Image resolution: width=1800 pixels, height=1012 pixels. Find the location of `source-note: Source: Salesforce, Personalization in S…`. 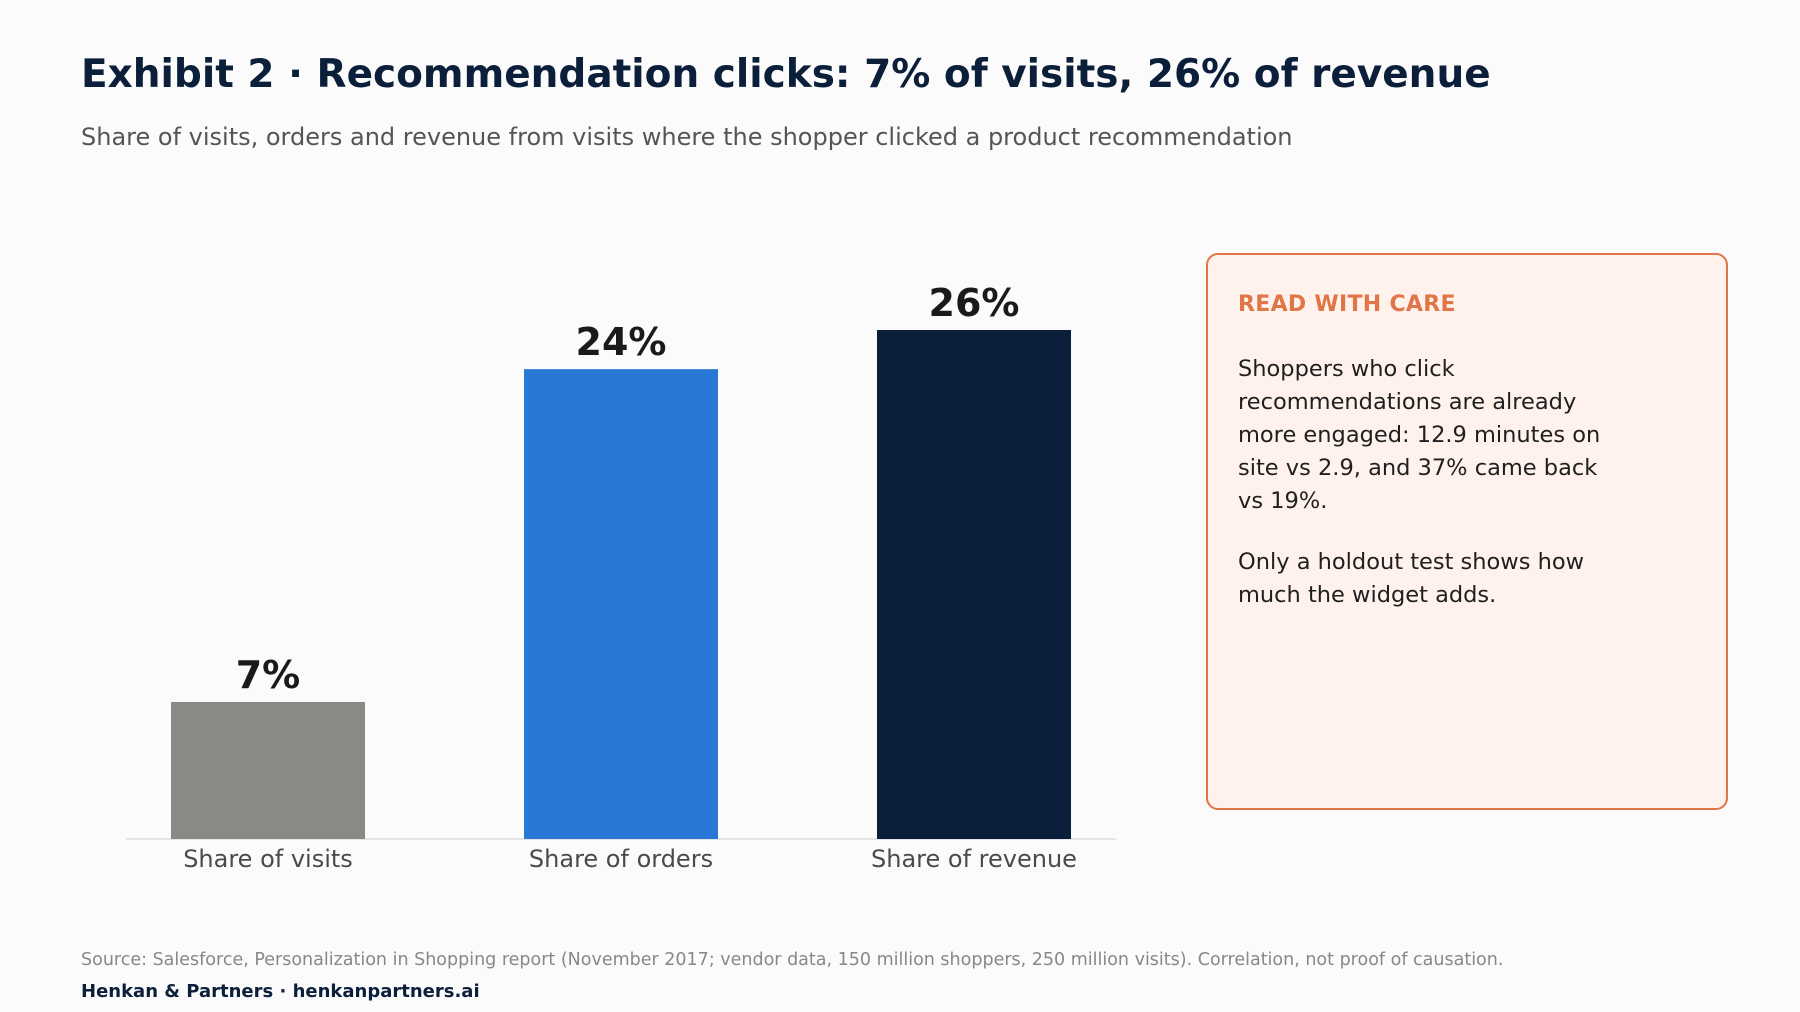

source-note: Source: Salesforce, Personalization in S… is located at coordinates (792, 960).